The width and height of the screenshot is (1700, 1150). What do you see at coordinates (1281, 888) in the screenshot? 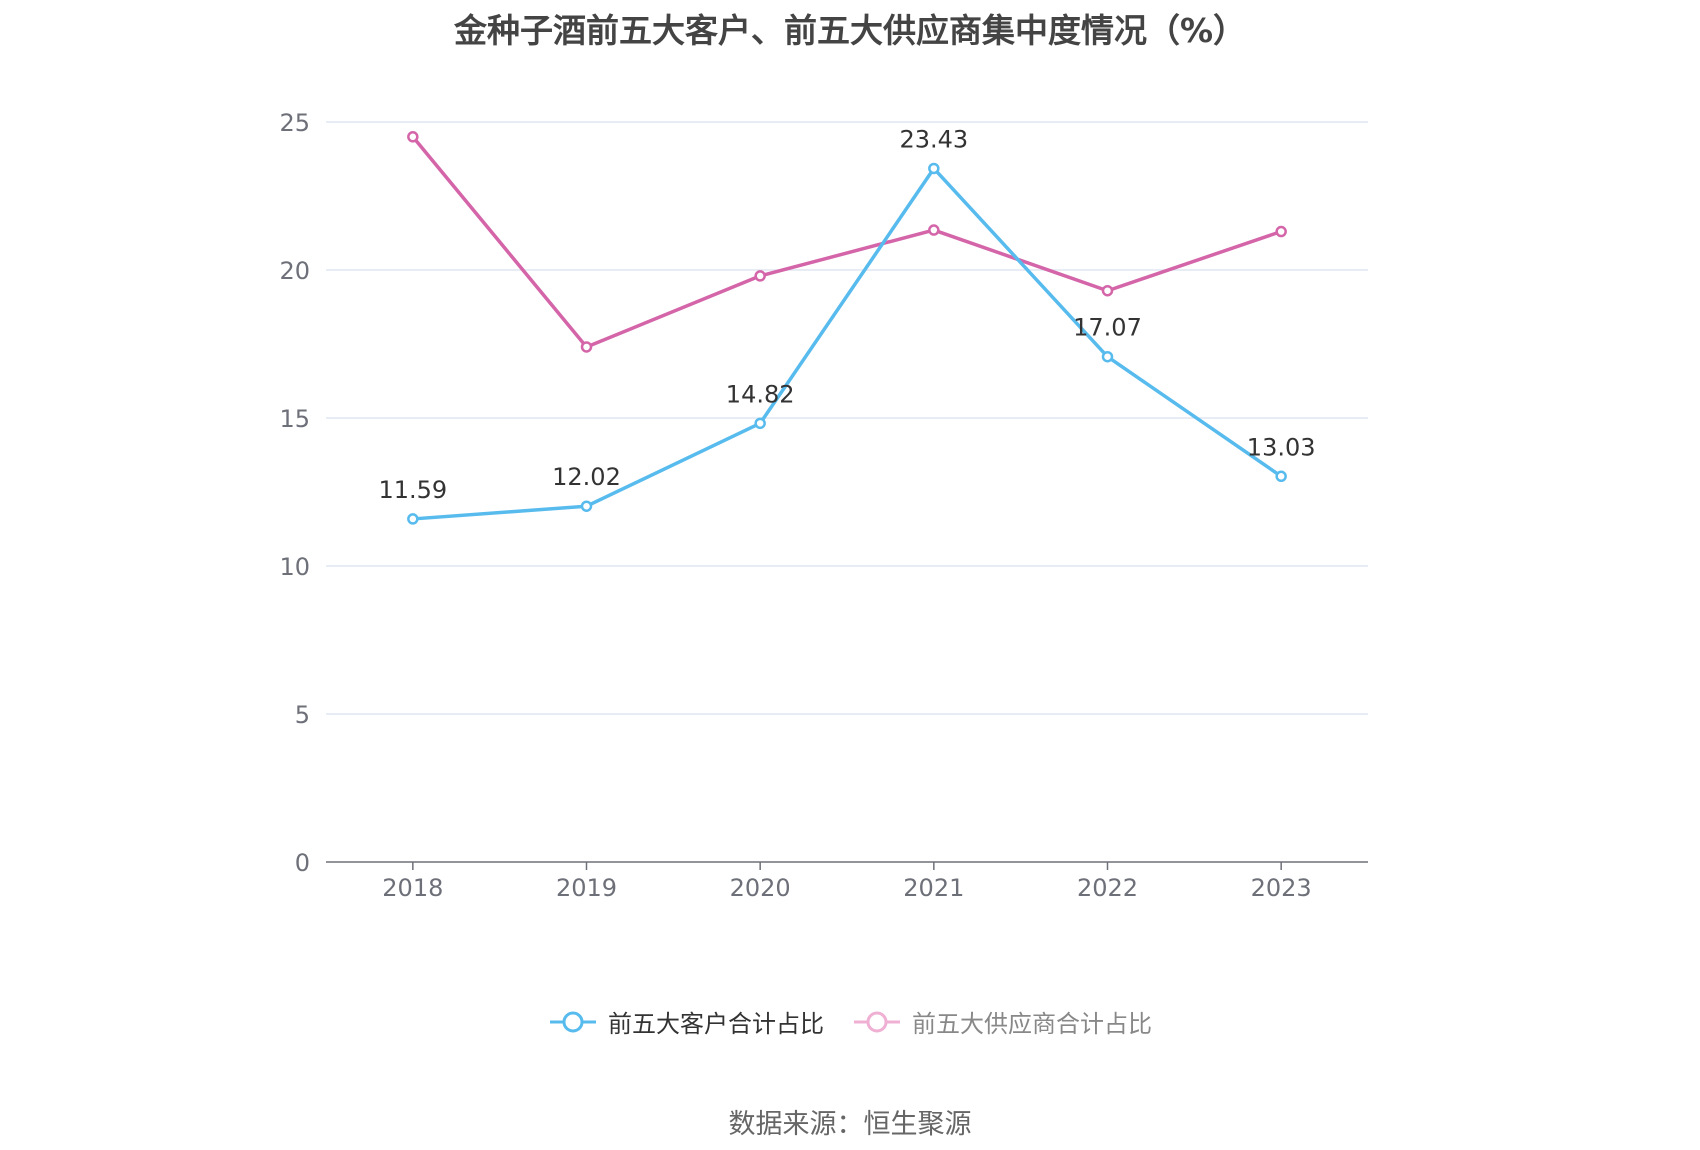
I see `x-tick-label-2023: 2023` at bounding box center [1281, 888].